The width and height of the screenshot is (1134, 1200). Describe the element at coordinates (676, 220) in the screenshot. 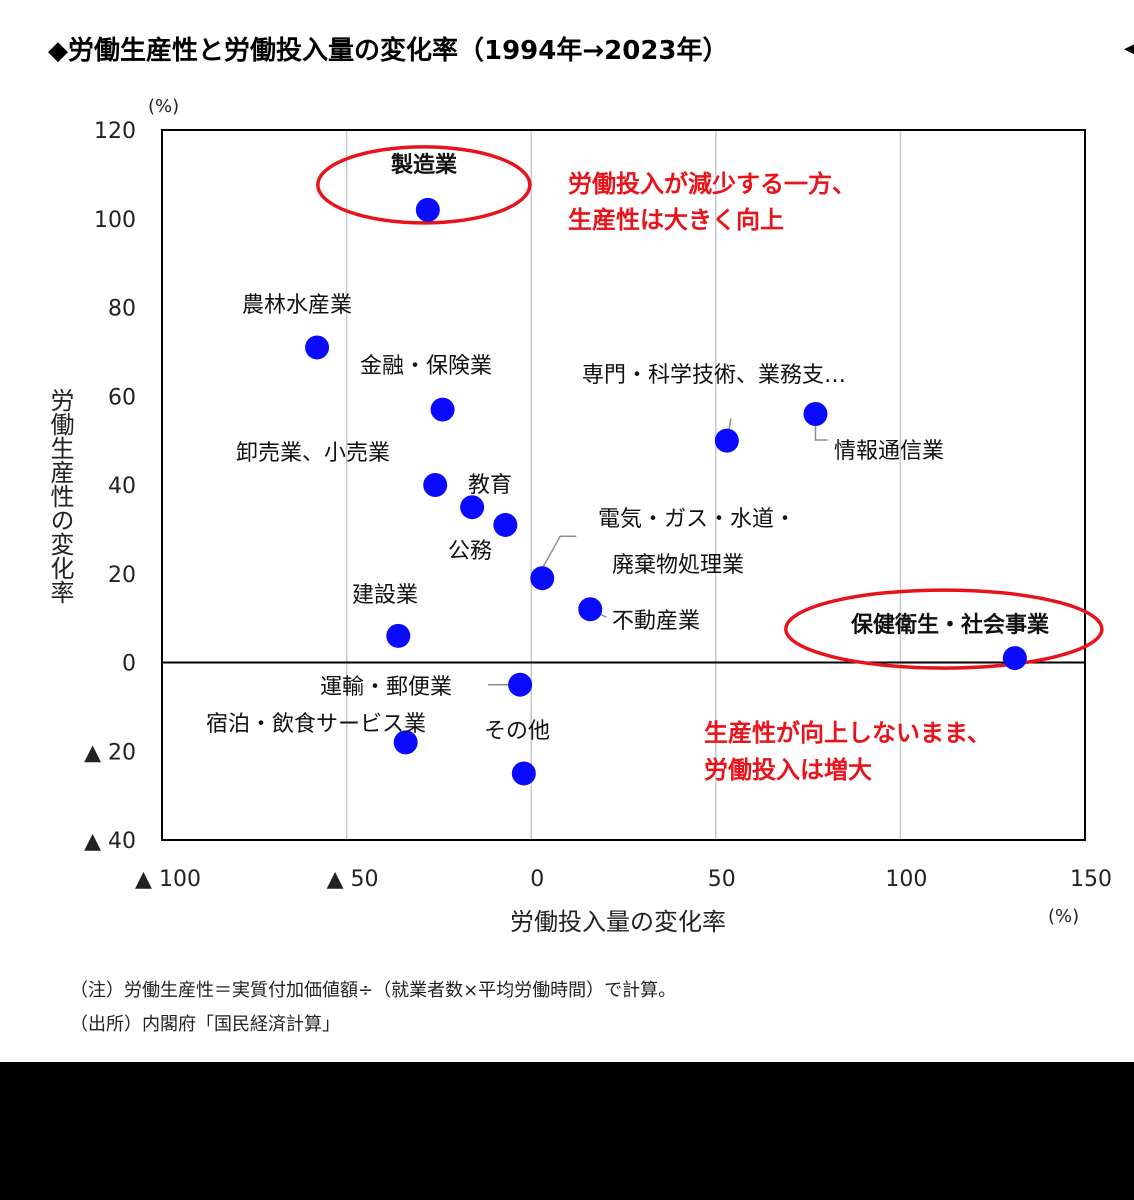

I see `annotation-top-line2: 生産性は大きく向上` at that location.